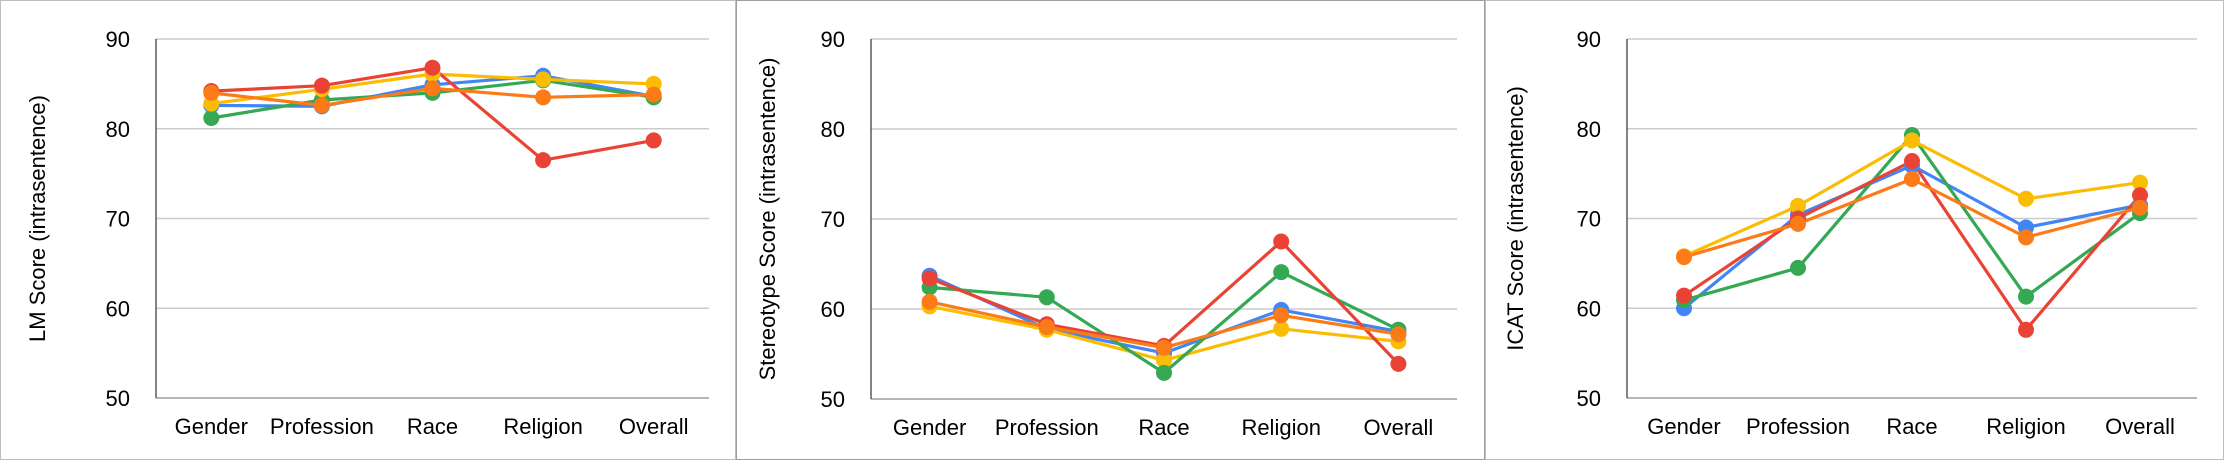 Image resolution: width=2224 pixels, height=460 pixels. I want to click on icat-series-3-point-religion, so click(2026, 198).